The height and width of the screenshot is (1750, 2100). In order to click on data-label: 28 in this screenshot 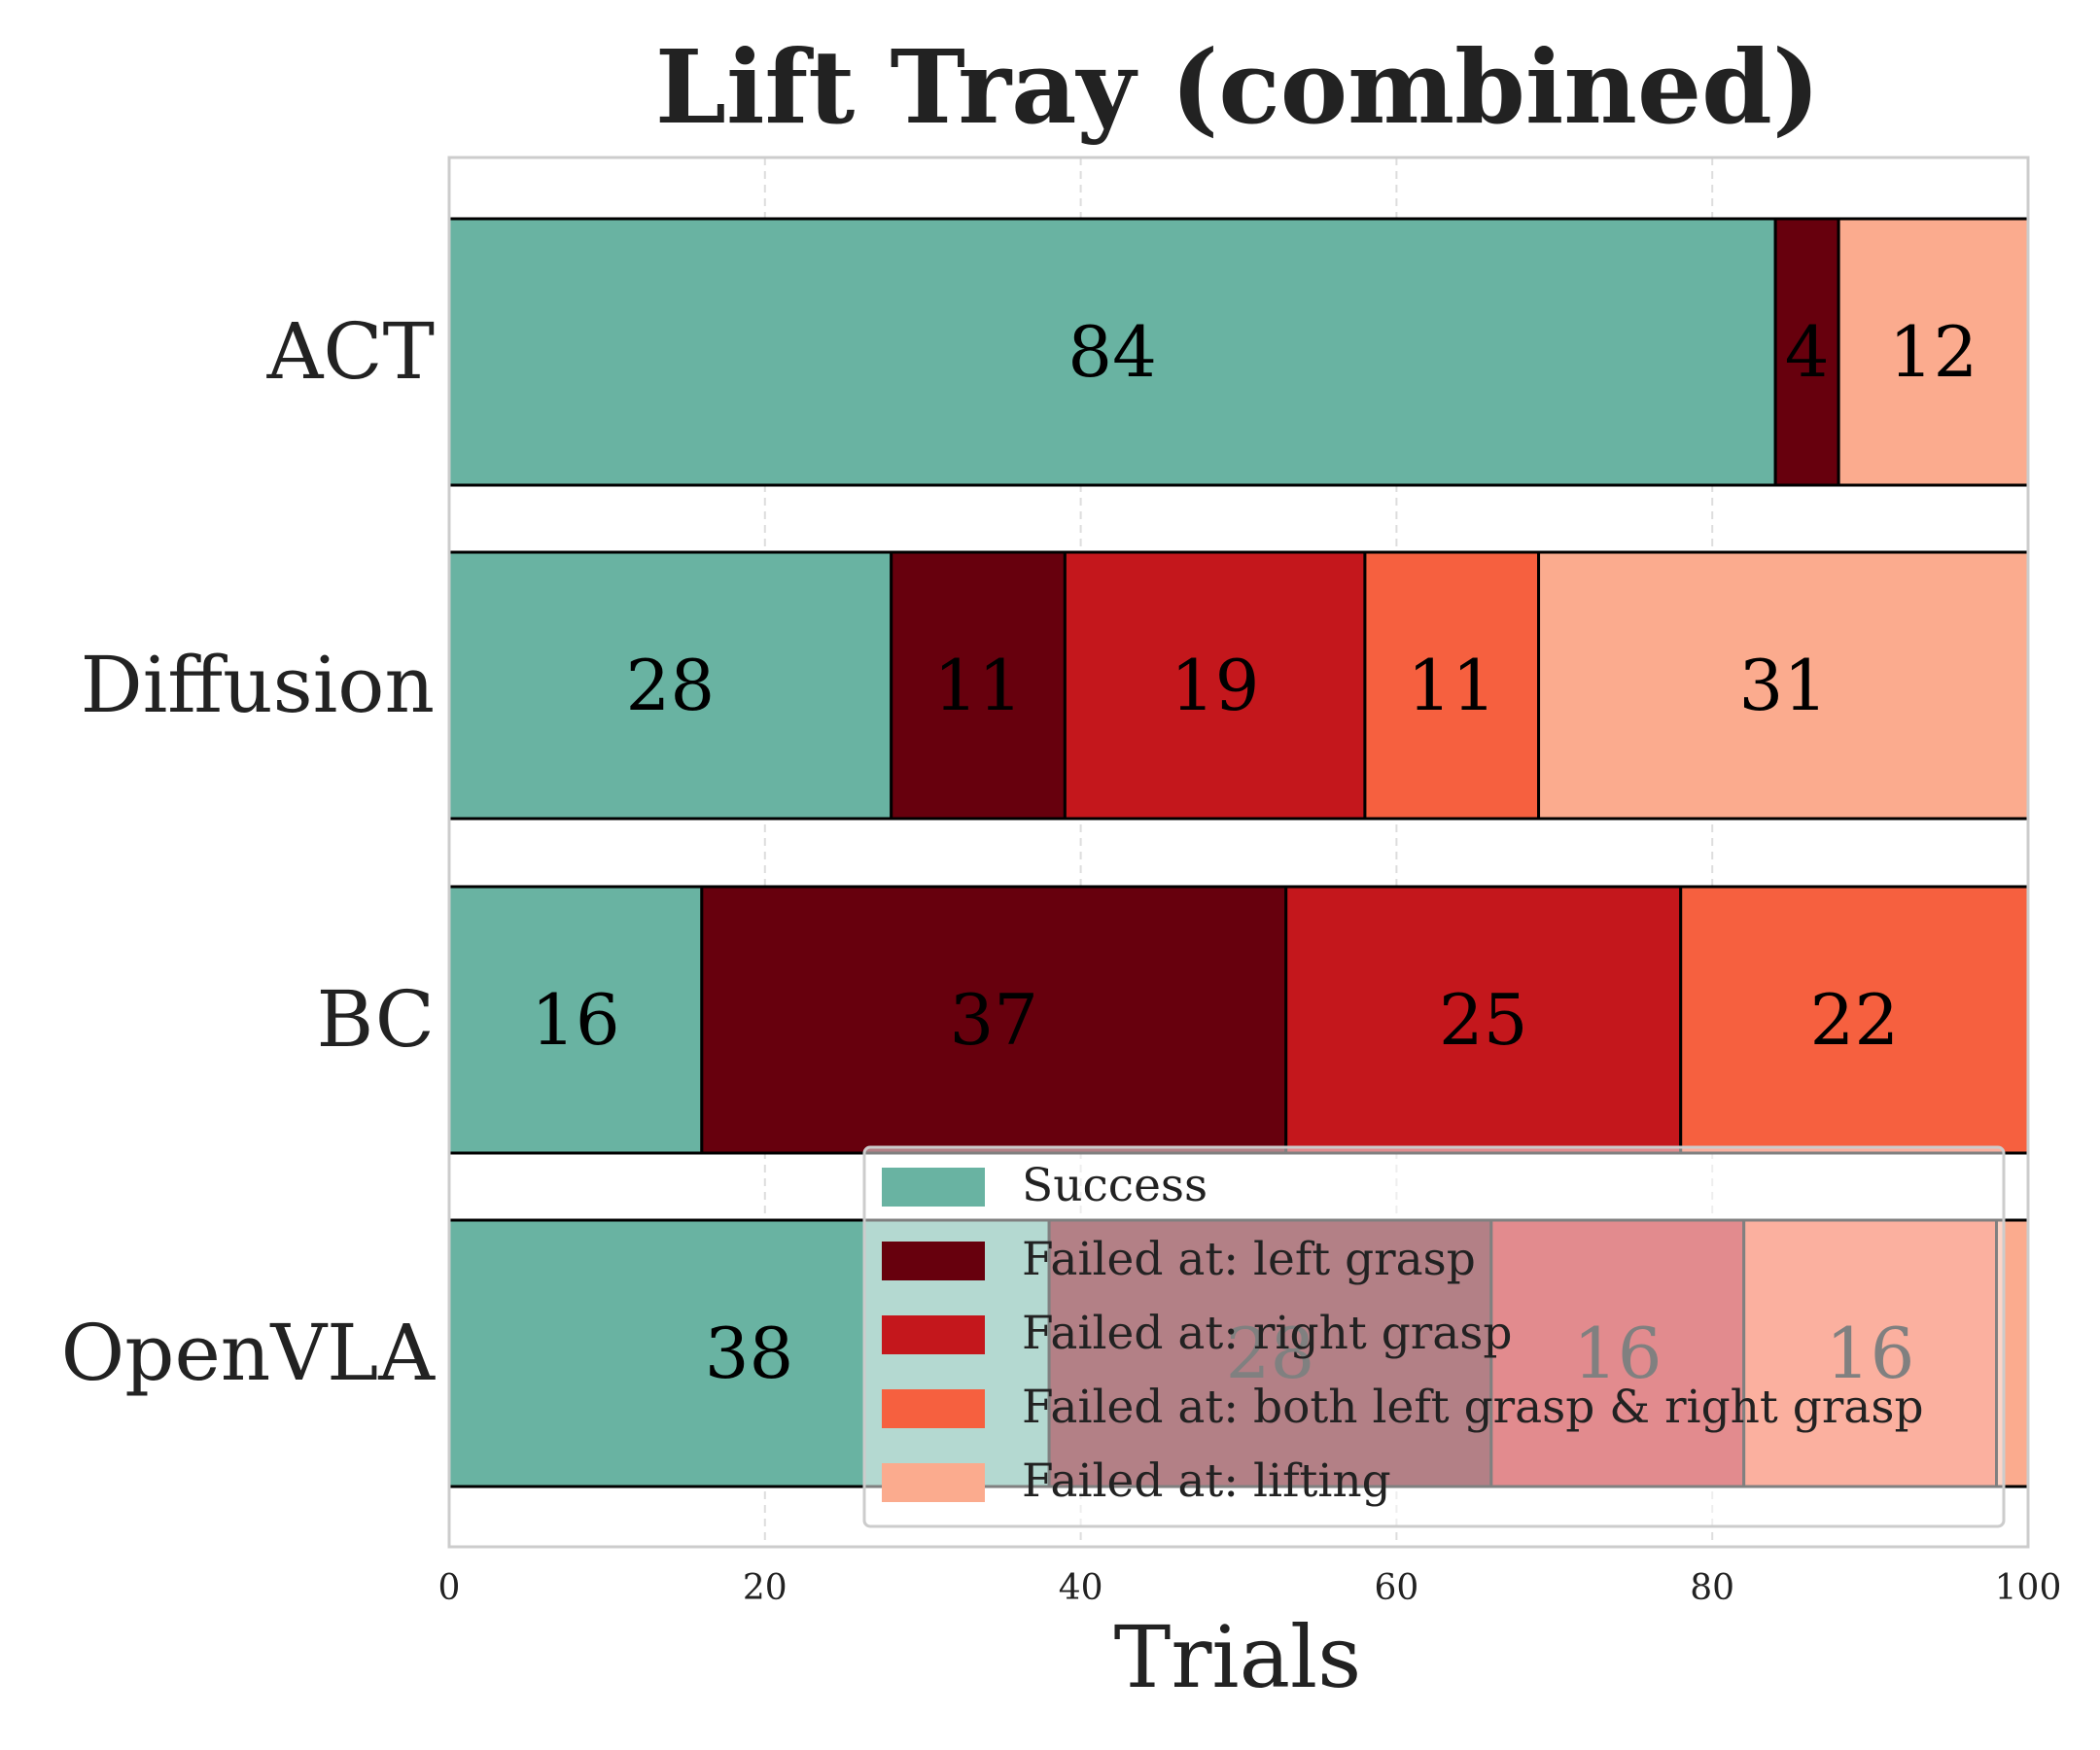, I will do `click(671, 685)`.